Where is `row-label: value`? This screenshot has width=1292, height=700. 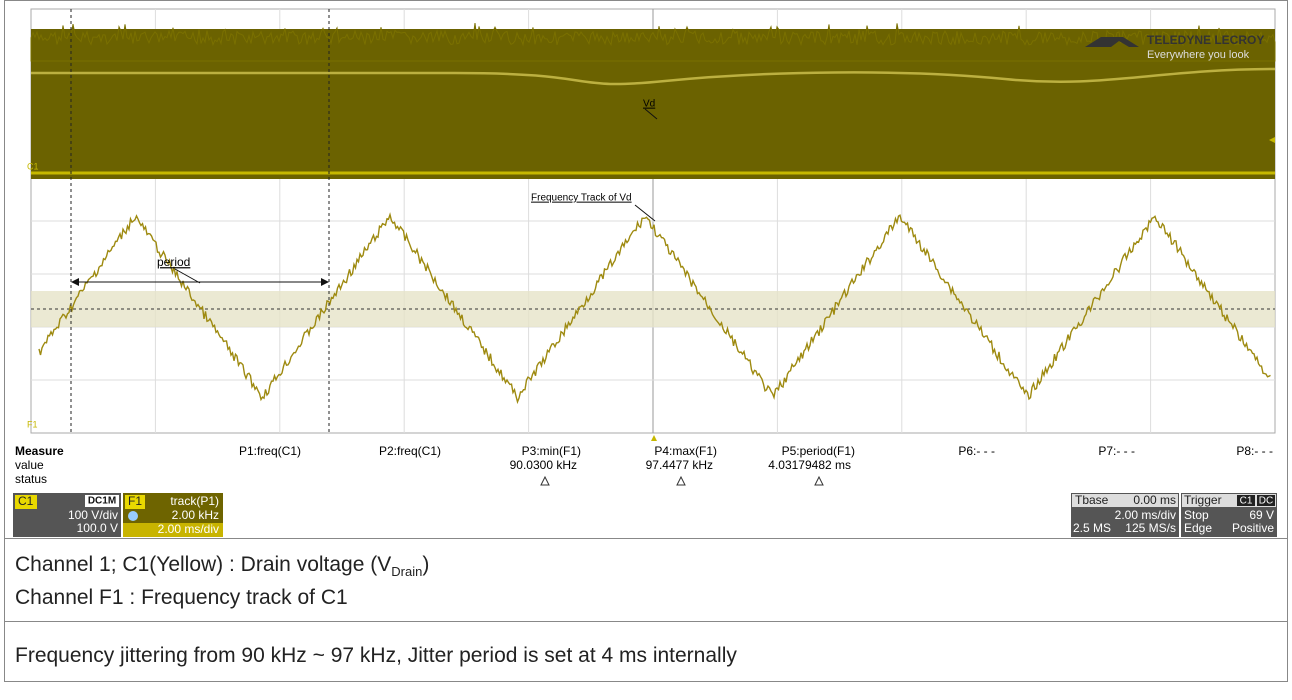
row-label: value is located at coordinates (29, 465).